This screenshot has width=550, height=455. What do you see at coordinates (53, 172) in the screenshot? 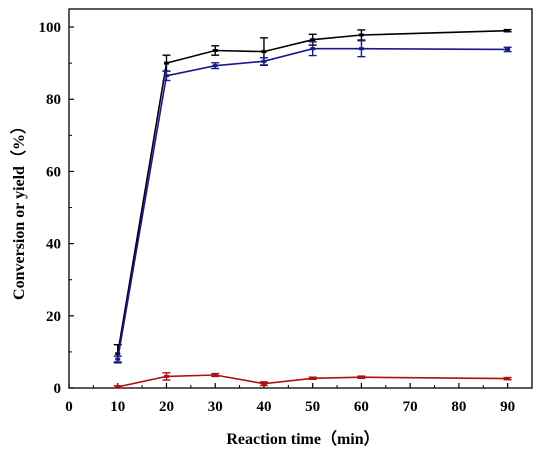
I see `y-tick-label: 60` at bounding box center [53, 172].